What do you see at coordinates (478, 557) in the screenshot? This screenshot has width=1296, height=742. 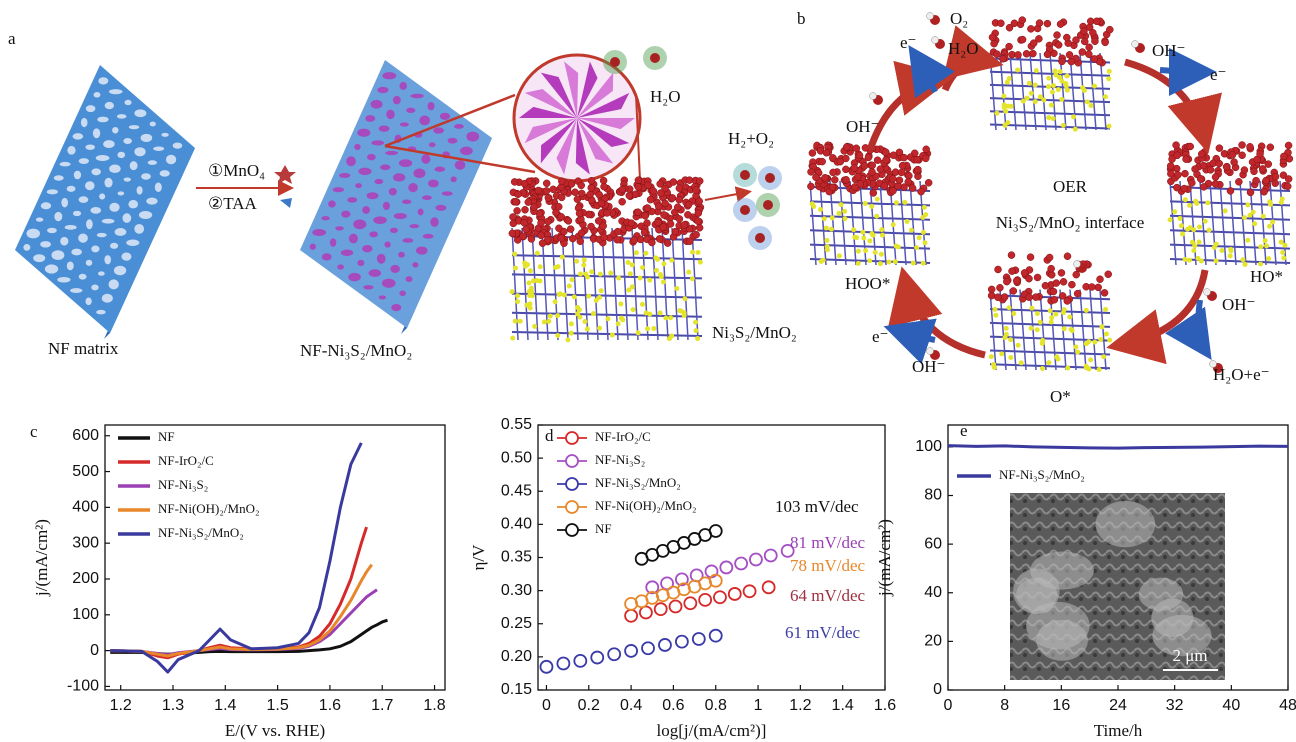 I see `y-axis-label: η/V` at bounding box center [478, 557].